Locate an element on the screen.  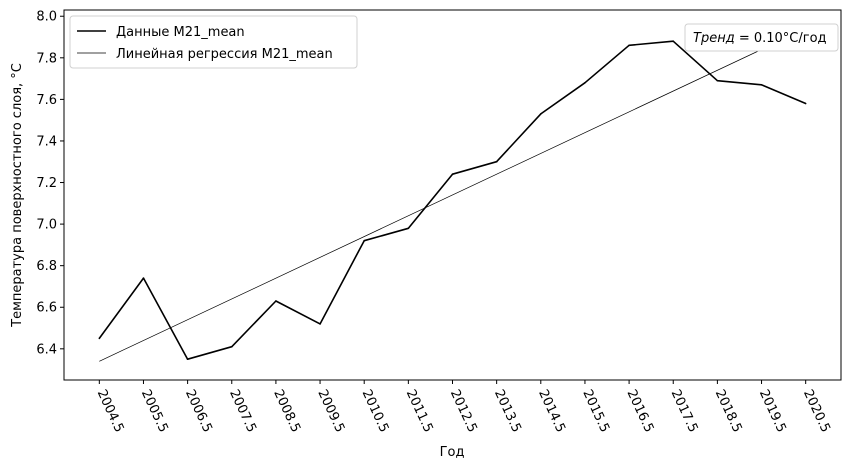
legend-box is located at coordinates (213, 42).